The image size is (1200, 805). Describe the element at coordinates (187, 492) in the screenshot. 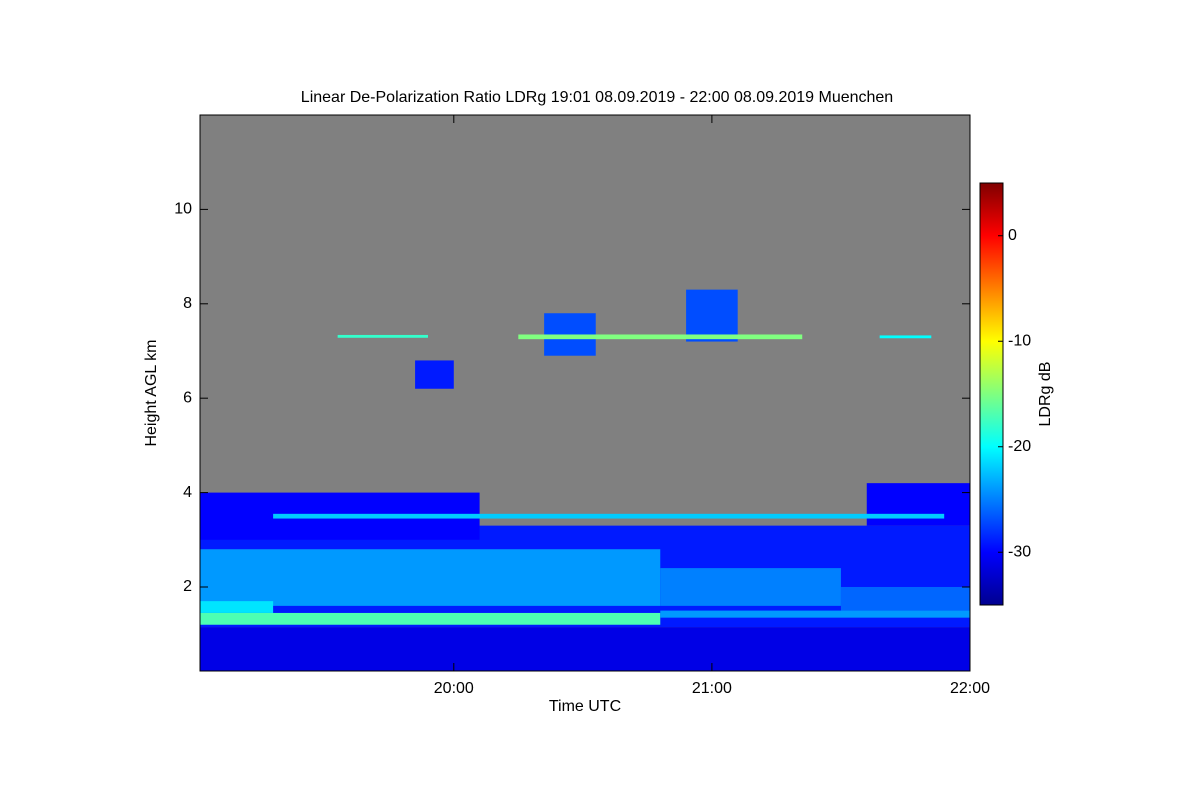

I see `y-tick-label: 4` at that location.